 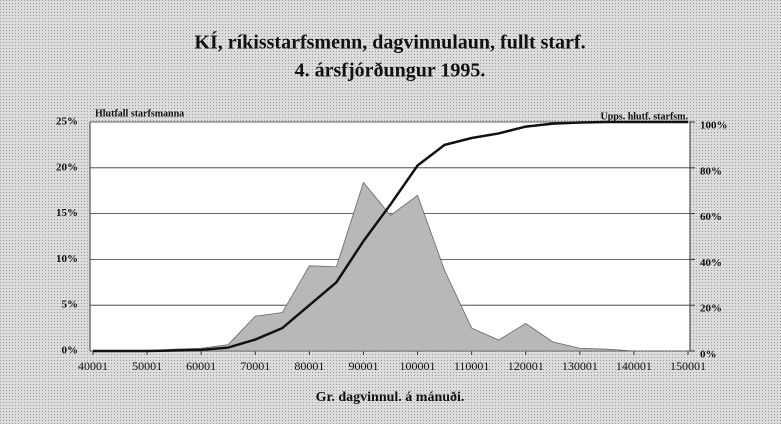 What do you see at coordinates (70, 305) in the screenshot?
I see `y-tick-label: 5%` at bounding box center [70, 305].